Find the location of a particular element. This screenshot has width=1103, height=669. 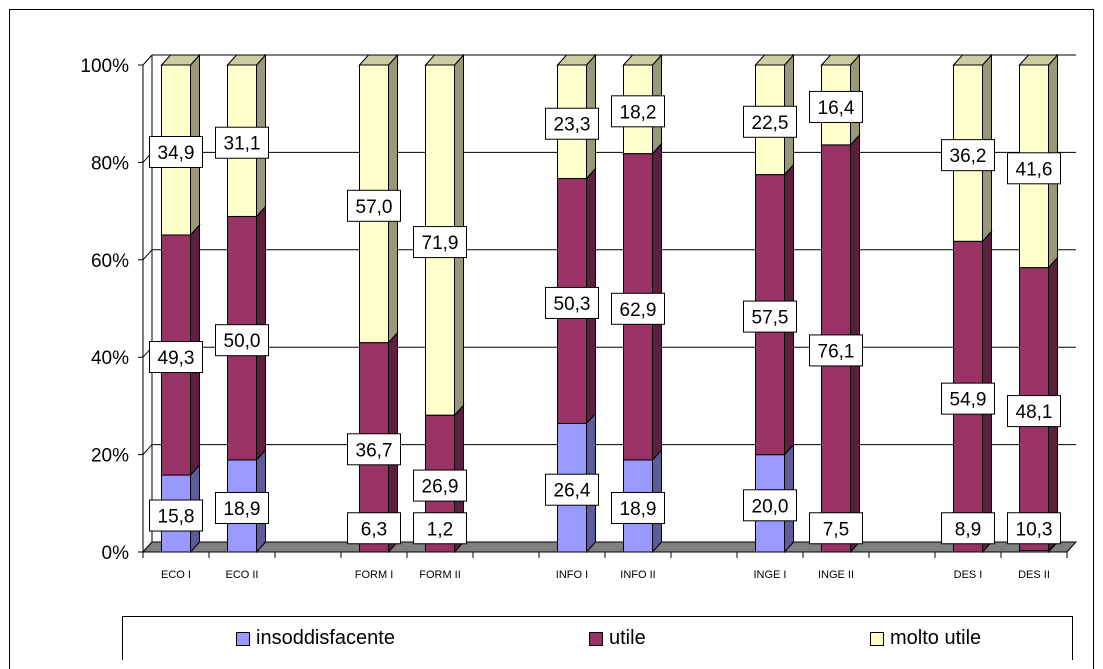

data-label: 16,4 is located at coordinates (836, 108).